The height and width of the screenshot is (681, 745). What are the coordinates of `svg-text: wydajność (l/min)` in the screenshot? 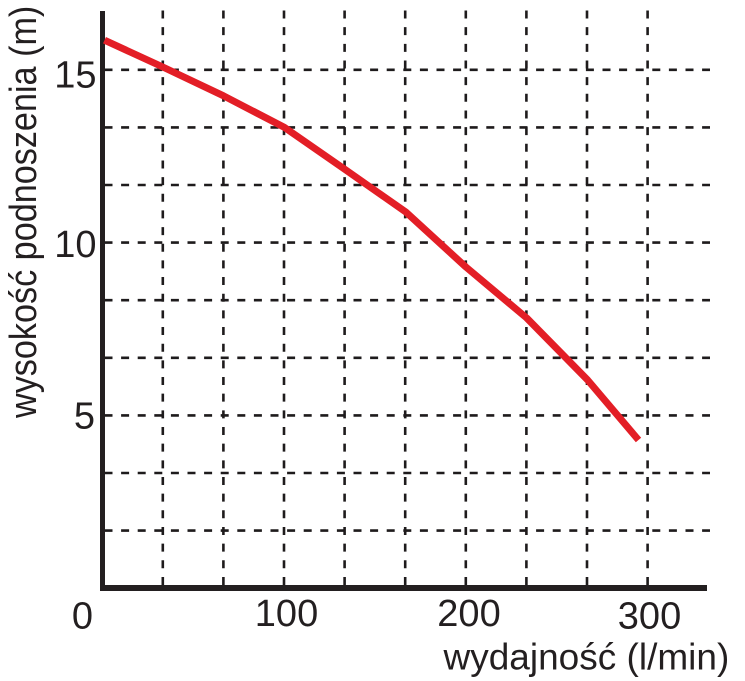 It's located at (586, 657).